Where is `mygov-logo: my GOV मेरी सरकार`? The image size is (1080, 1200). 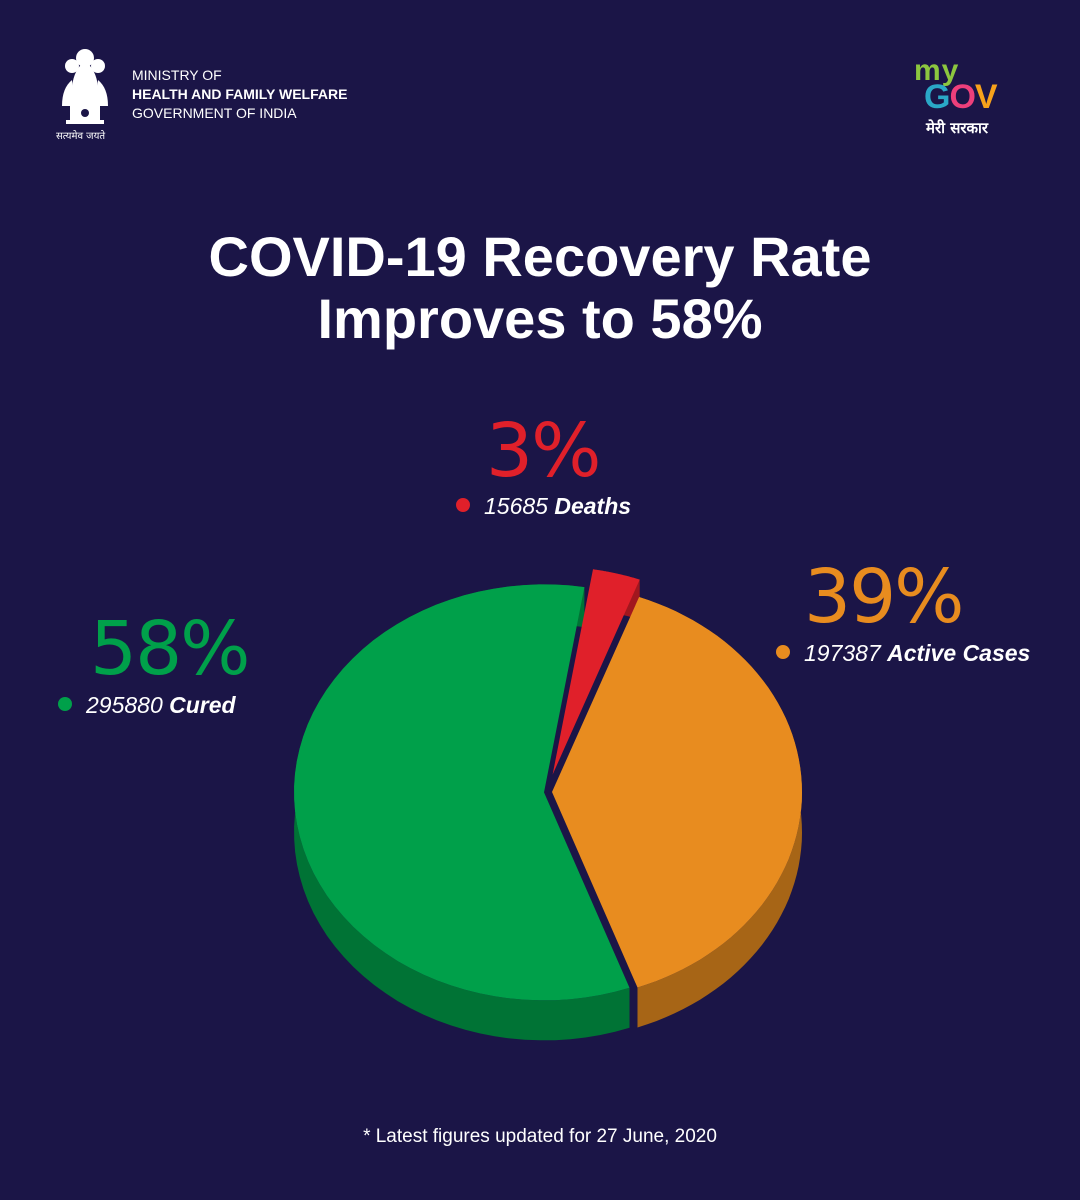
mygov-logo: my GOV मेरी सरकार is located at coordinates (970, 100).